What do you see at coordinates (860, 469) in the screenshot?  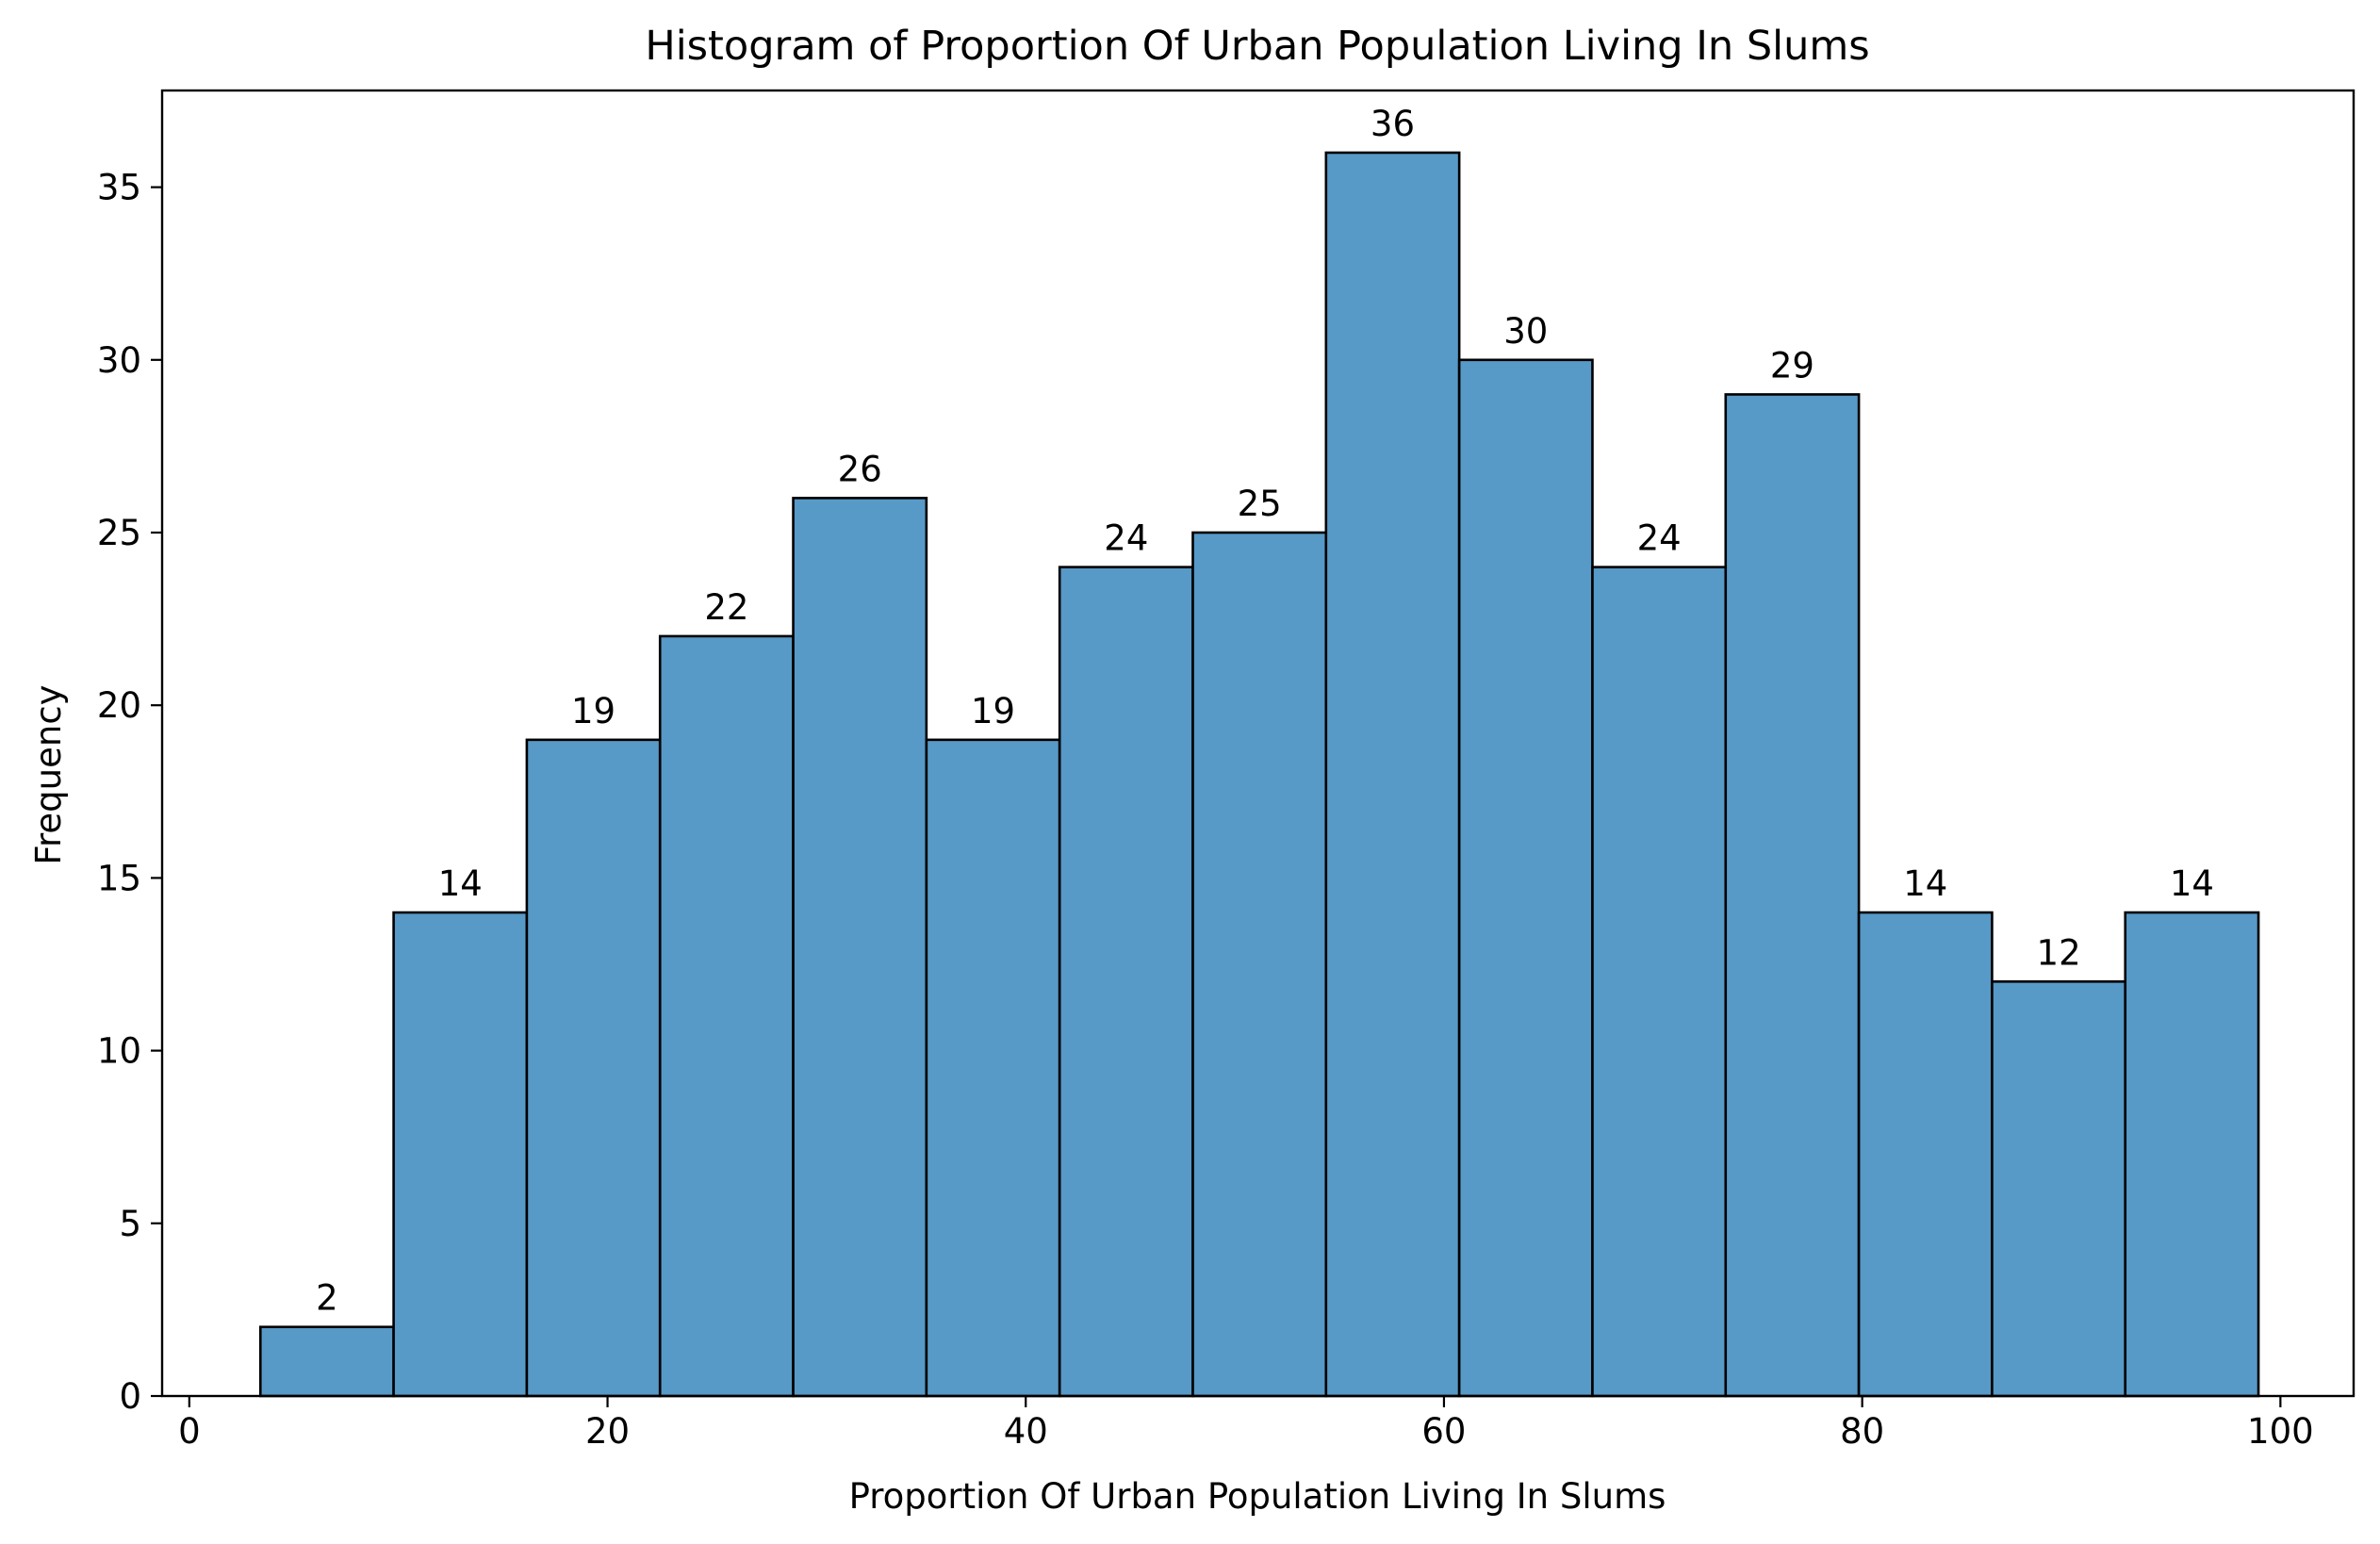 I see `bar-value-label: 26` at bounding box center [860, 469].